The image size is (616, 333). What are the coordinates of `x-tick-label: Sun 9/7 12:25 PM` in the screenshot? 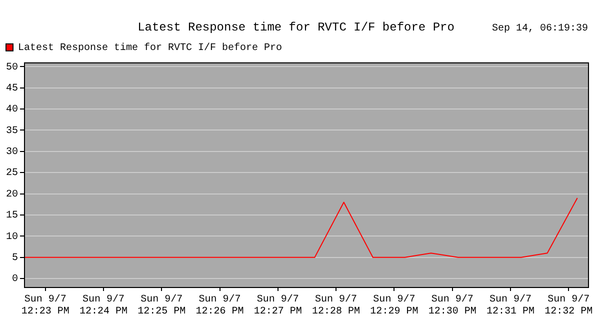 It's located at (162, 306).